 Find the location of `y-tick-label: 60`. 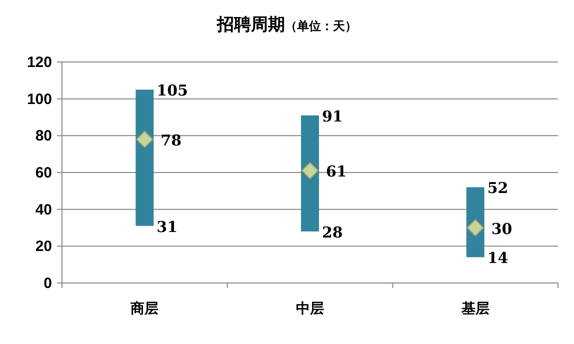

y-tick-label: 60 is located at coordinates (43, 173).